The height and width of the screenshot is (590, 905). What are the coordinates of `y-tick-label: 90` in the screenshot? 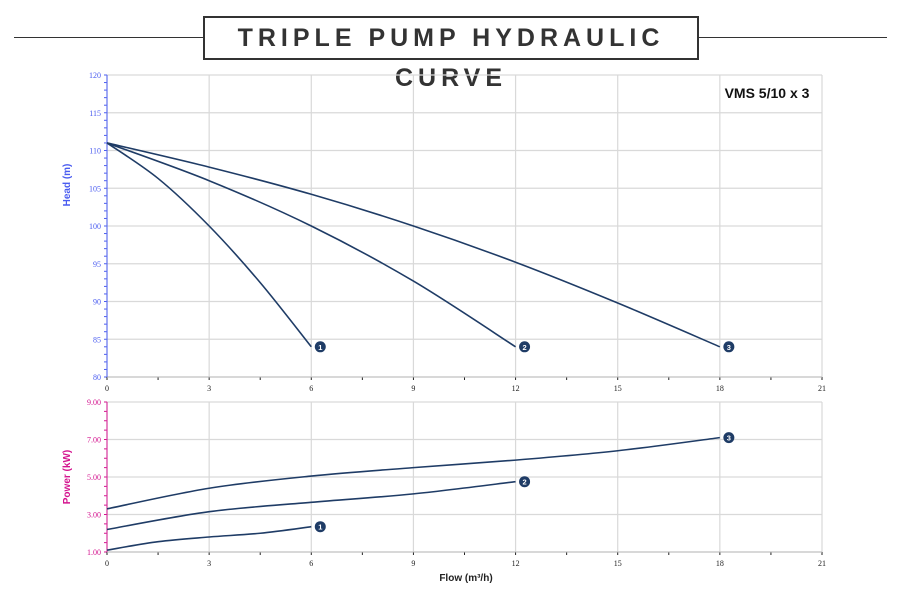 It's located at (97, 302).